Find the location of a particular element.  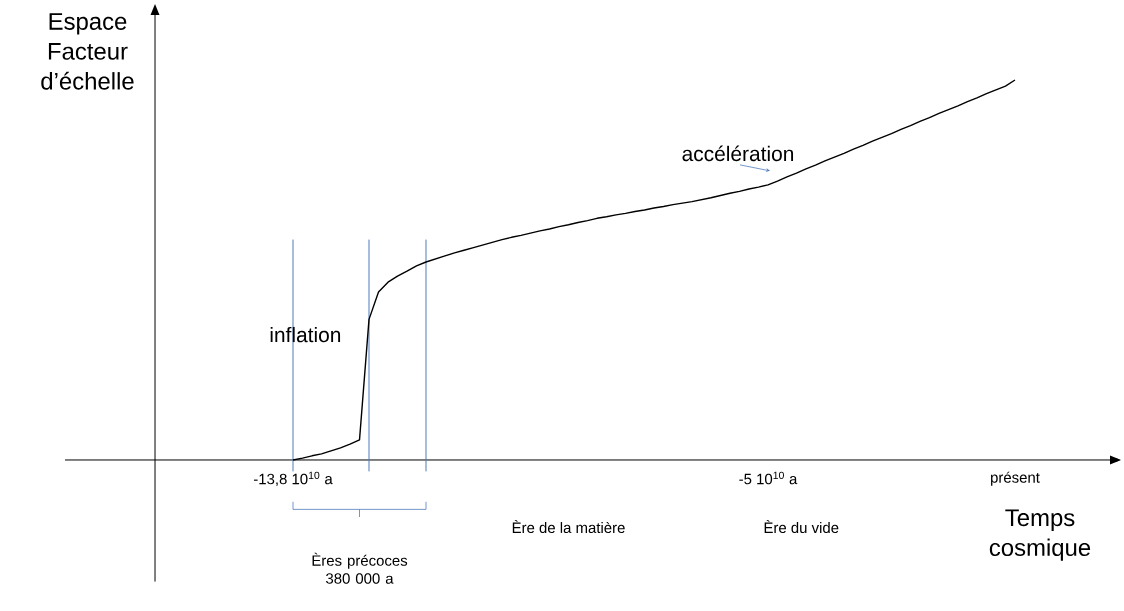

text: Ère de la matière is located at coordinates (568, 526).